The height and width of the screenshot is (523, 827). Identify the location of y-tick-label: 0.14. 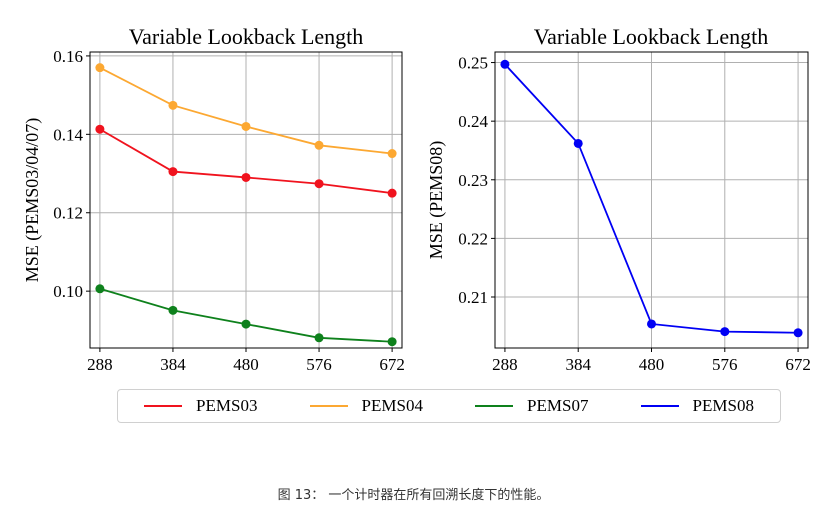
(68, 134).